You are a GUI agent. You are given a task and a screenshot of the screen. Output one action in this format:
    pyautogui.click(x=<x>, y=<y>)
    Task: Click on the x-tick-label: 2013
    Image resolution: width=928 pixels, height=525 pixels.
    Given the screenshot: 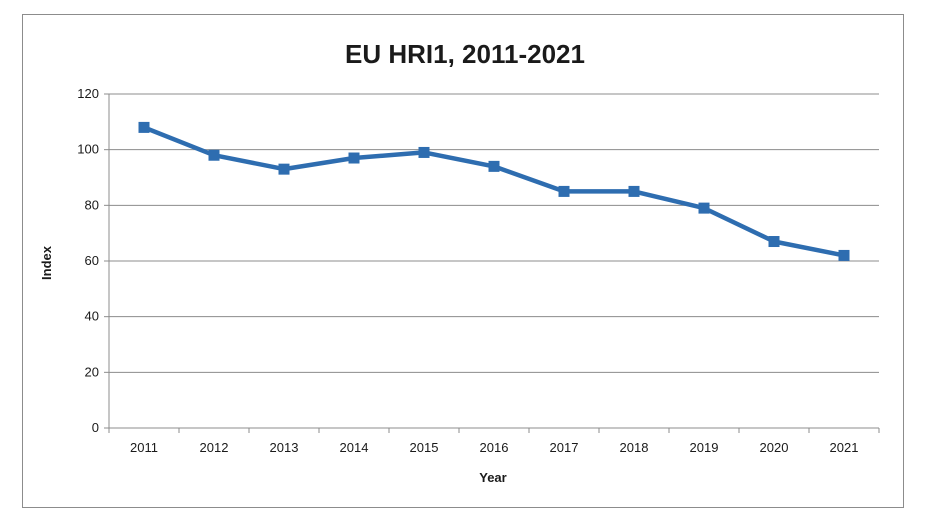 What is the action you would take?
    pyautogui.click(x=284, y=447)
    